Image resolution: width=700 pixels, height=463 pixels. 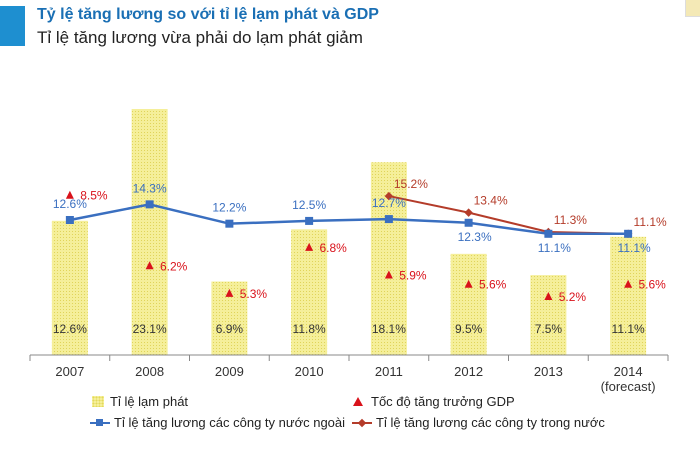 I want to click on foreign-label: 12.5%, so click(x=309, y=205).